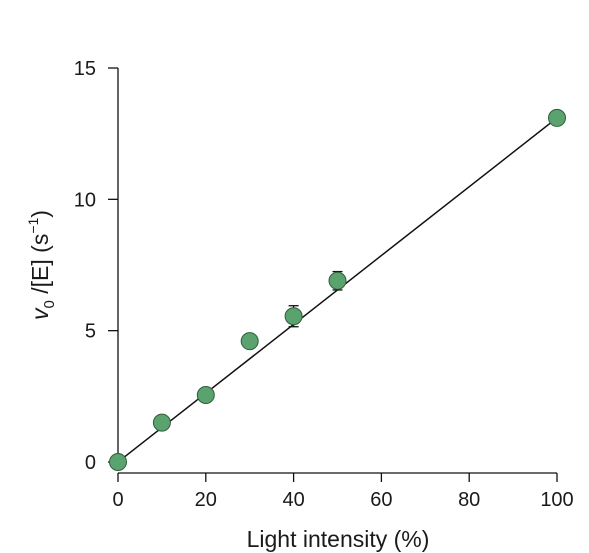 This screenshot has height=553, width=589. Describe the element at coordinates (117, 500) in the screenshot. I see `x-tick-label: 0` at that location.